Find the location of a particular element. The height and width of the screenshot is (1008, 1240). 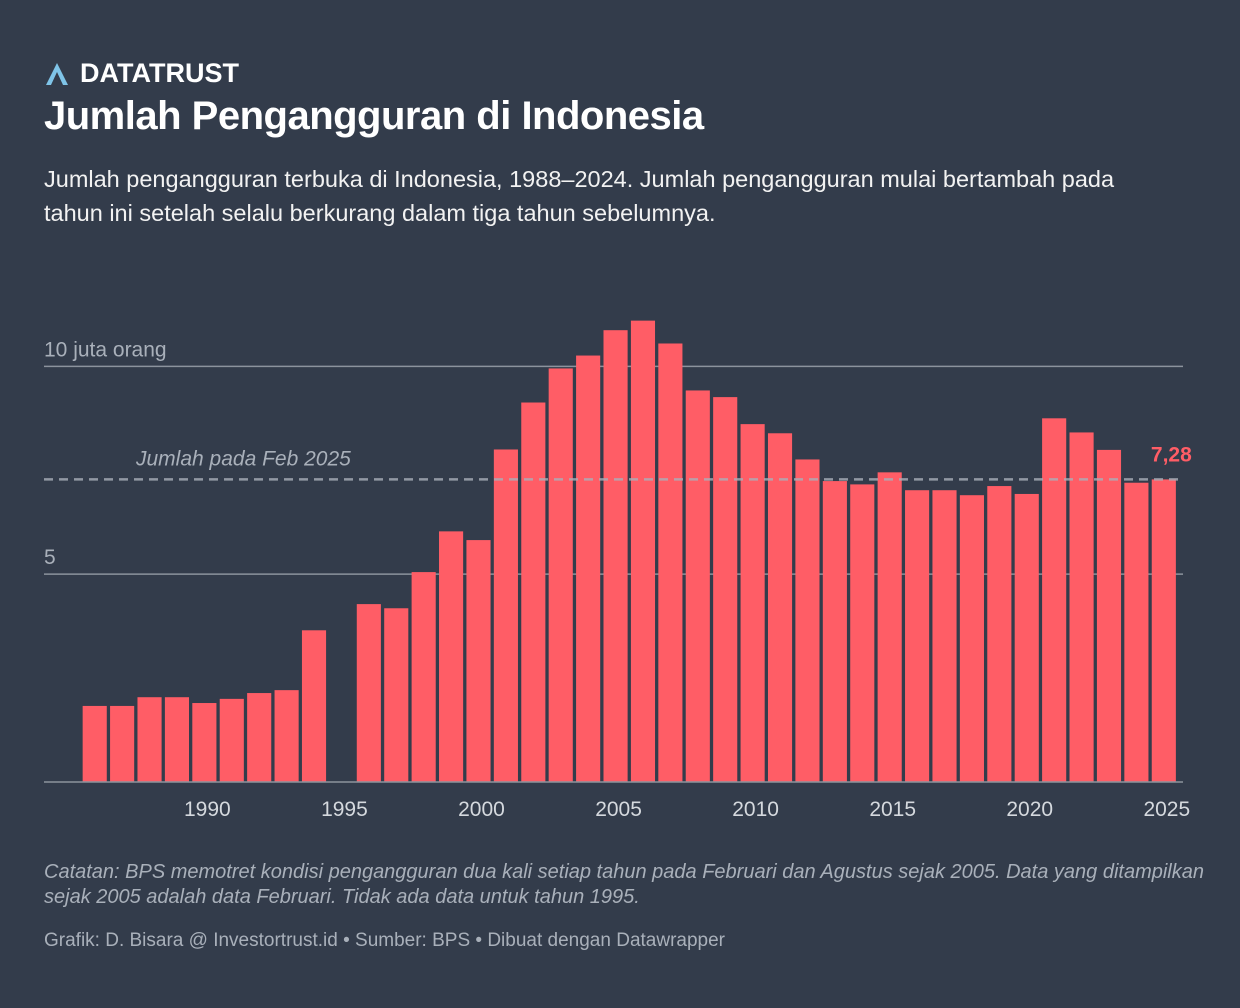

y-tick-label: 10 juta orang is located at coordinates (105, 349).